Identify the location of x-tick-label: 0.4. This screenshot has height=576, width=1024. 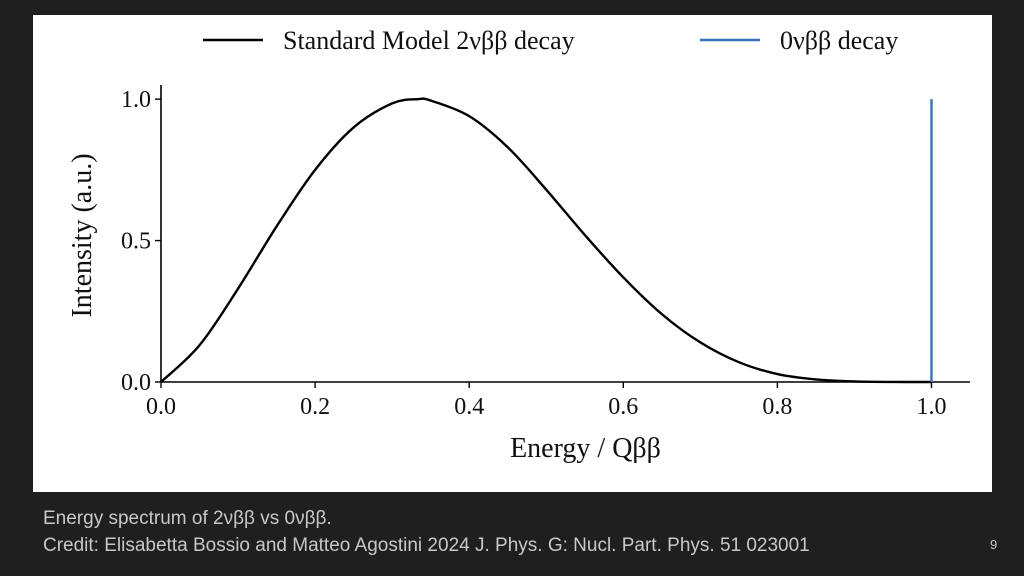
(469, 407).